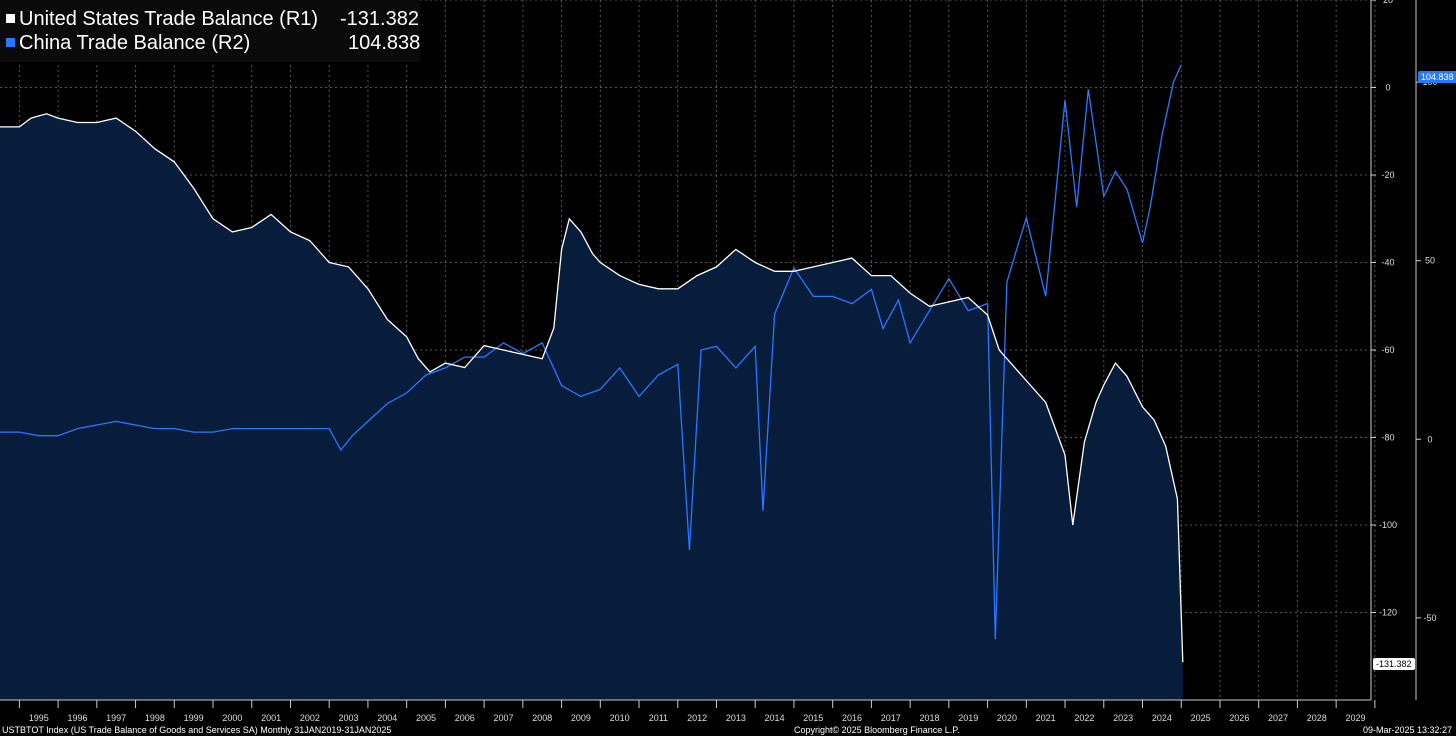  I want to click on x-tick-label: 2027, so click(1278, 718).